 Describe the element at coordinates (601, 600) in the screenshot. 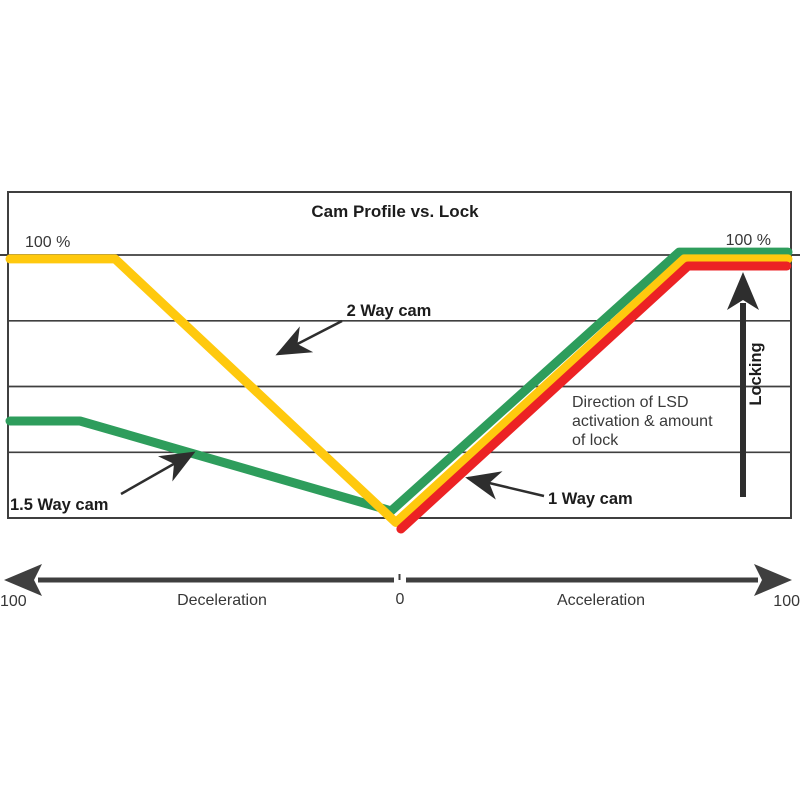

I see `x-axis-acceleration-label: Acceleration` at that location.